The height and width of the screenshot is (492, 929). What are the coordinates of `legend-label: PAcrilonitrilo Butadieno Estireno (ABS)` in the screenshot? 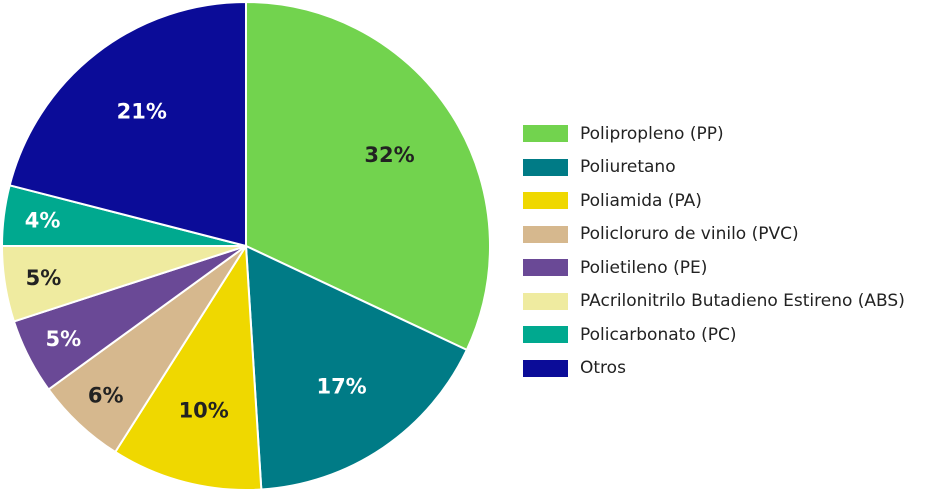 It's located at (742, 301).